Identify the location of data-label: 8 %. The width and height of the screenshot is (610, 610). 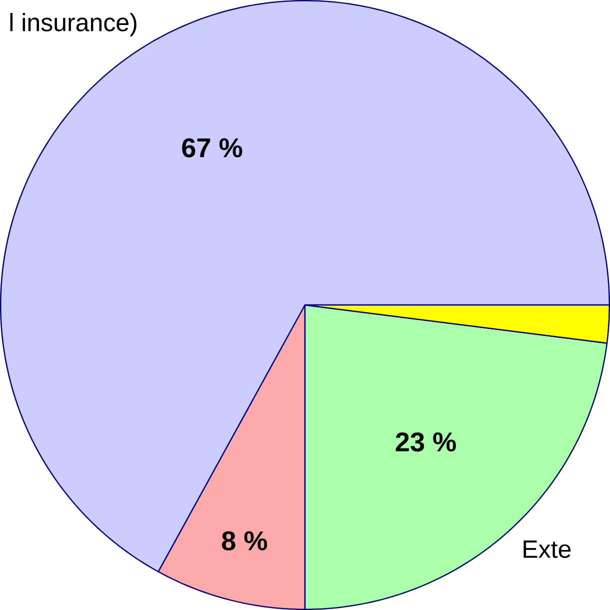
(245, 540).